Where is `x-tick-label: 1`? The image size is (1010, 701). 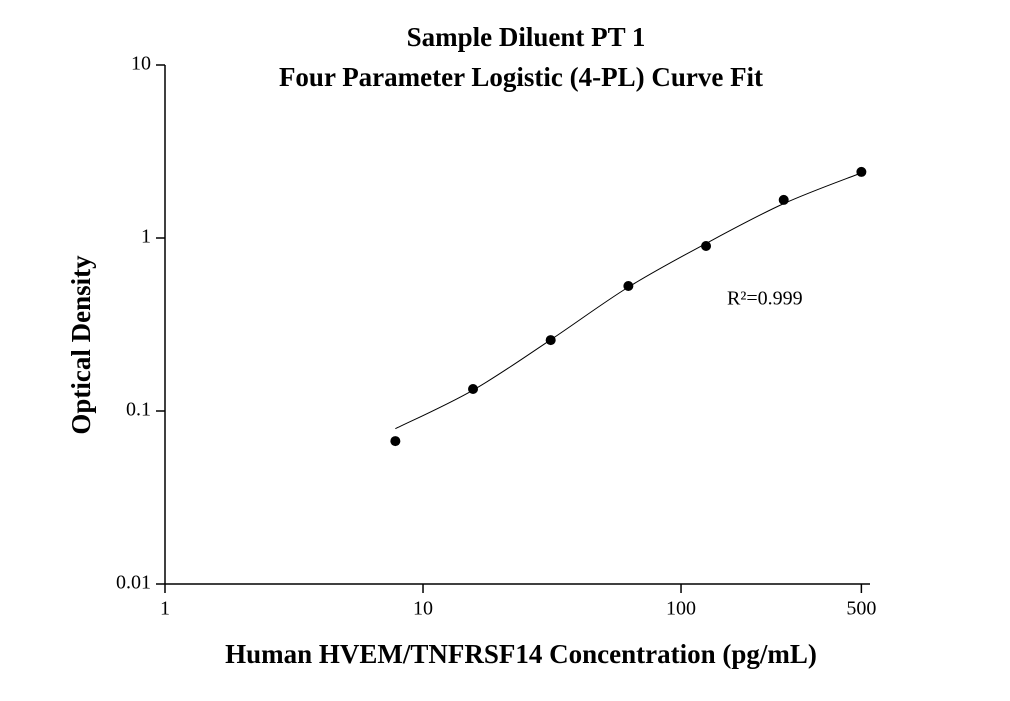 x-tick-label: 1 is located at coordinates (165, 609).